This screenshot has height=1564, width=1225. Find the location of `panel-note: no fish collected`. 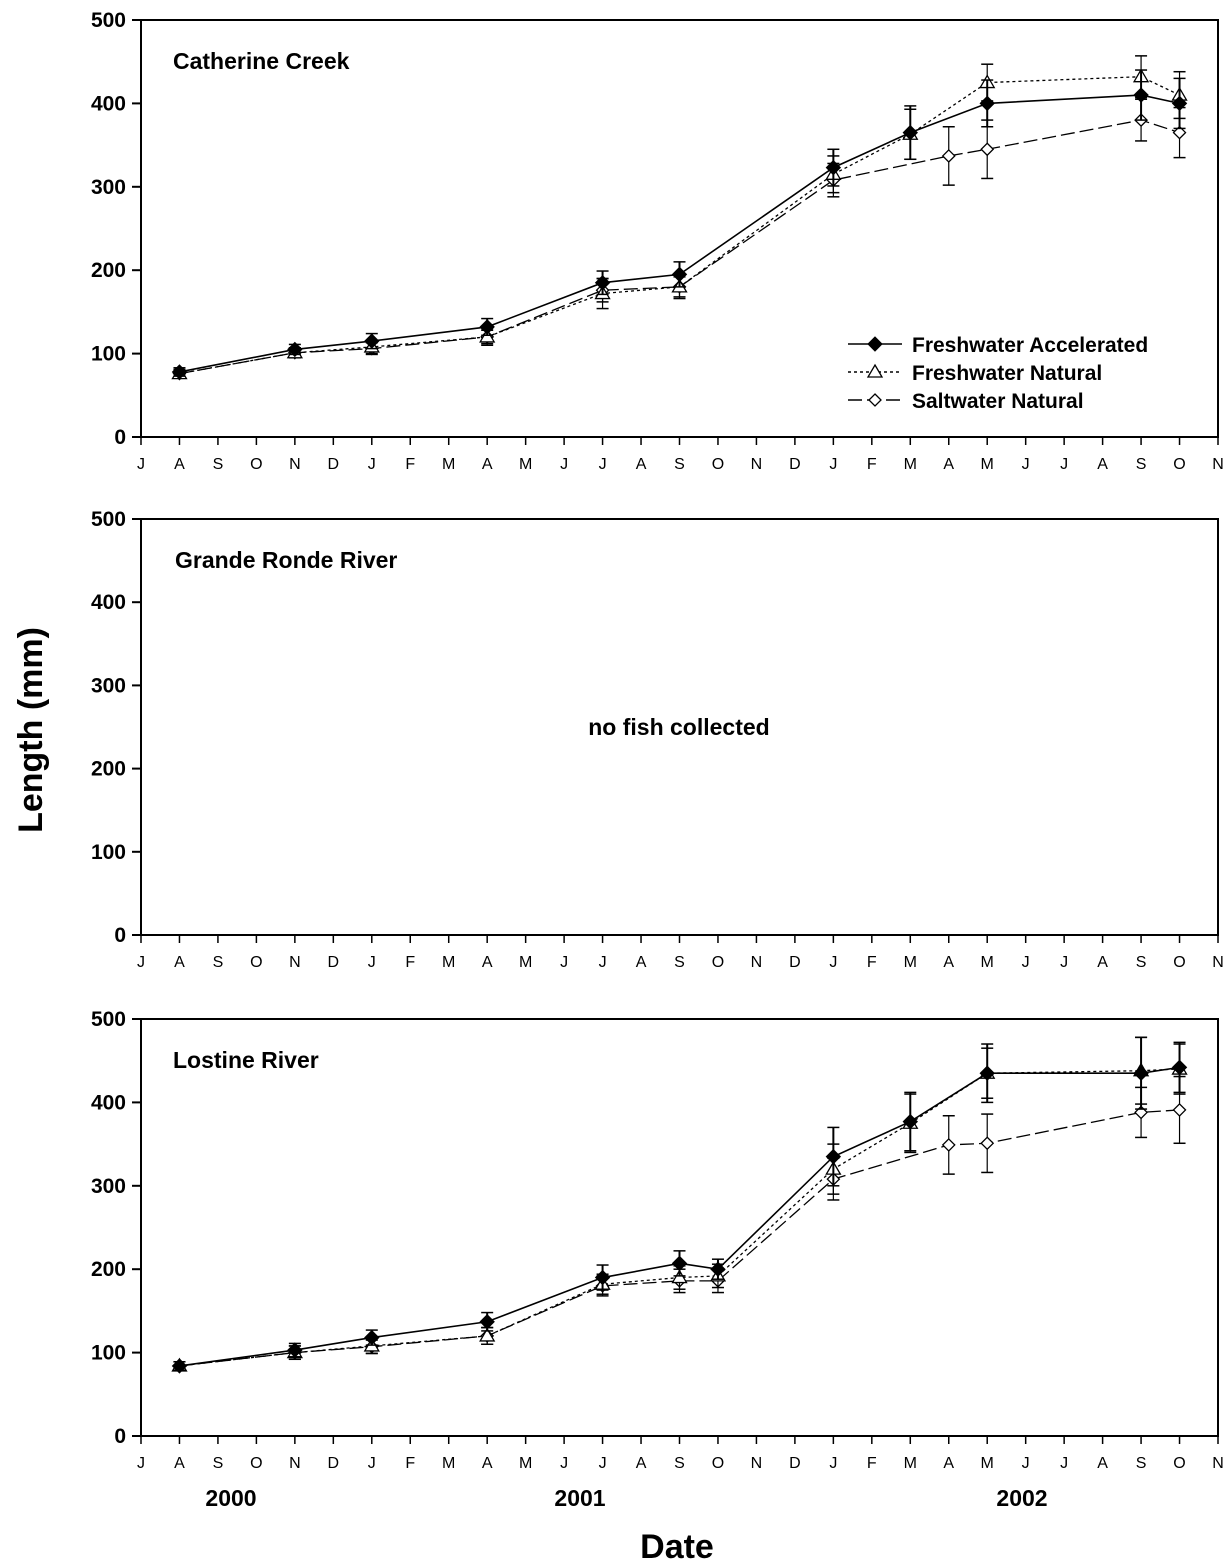

panel-note: no fish collected is located at coordinates (678, 727).